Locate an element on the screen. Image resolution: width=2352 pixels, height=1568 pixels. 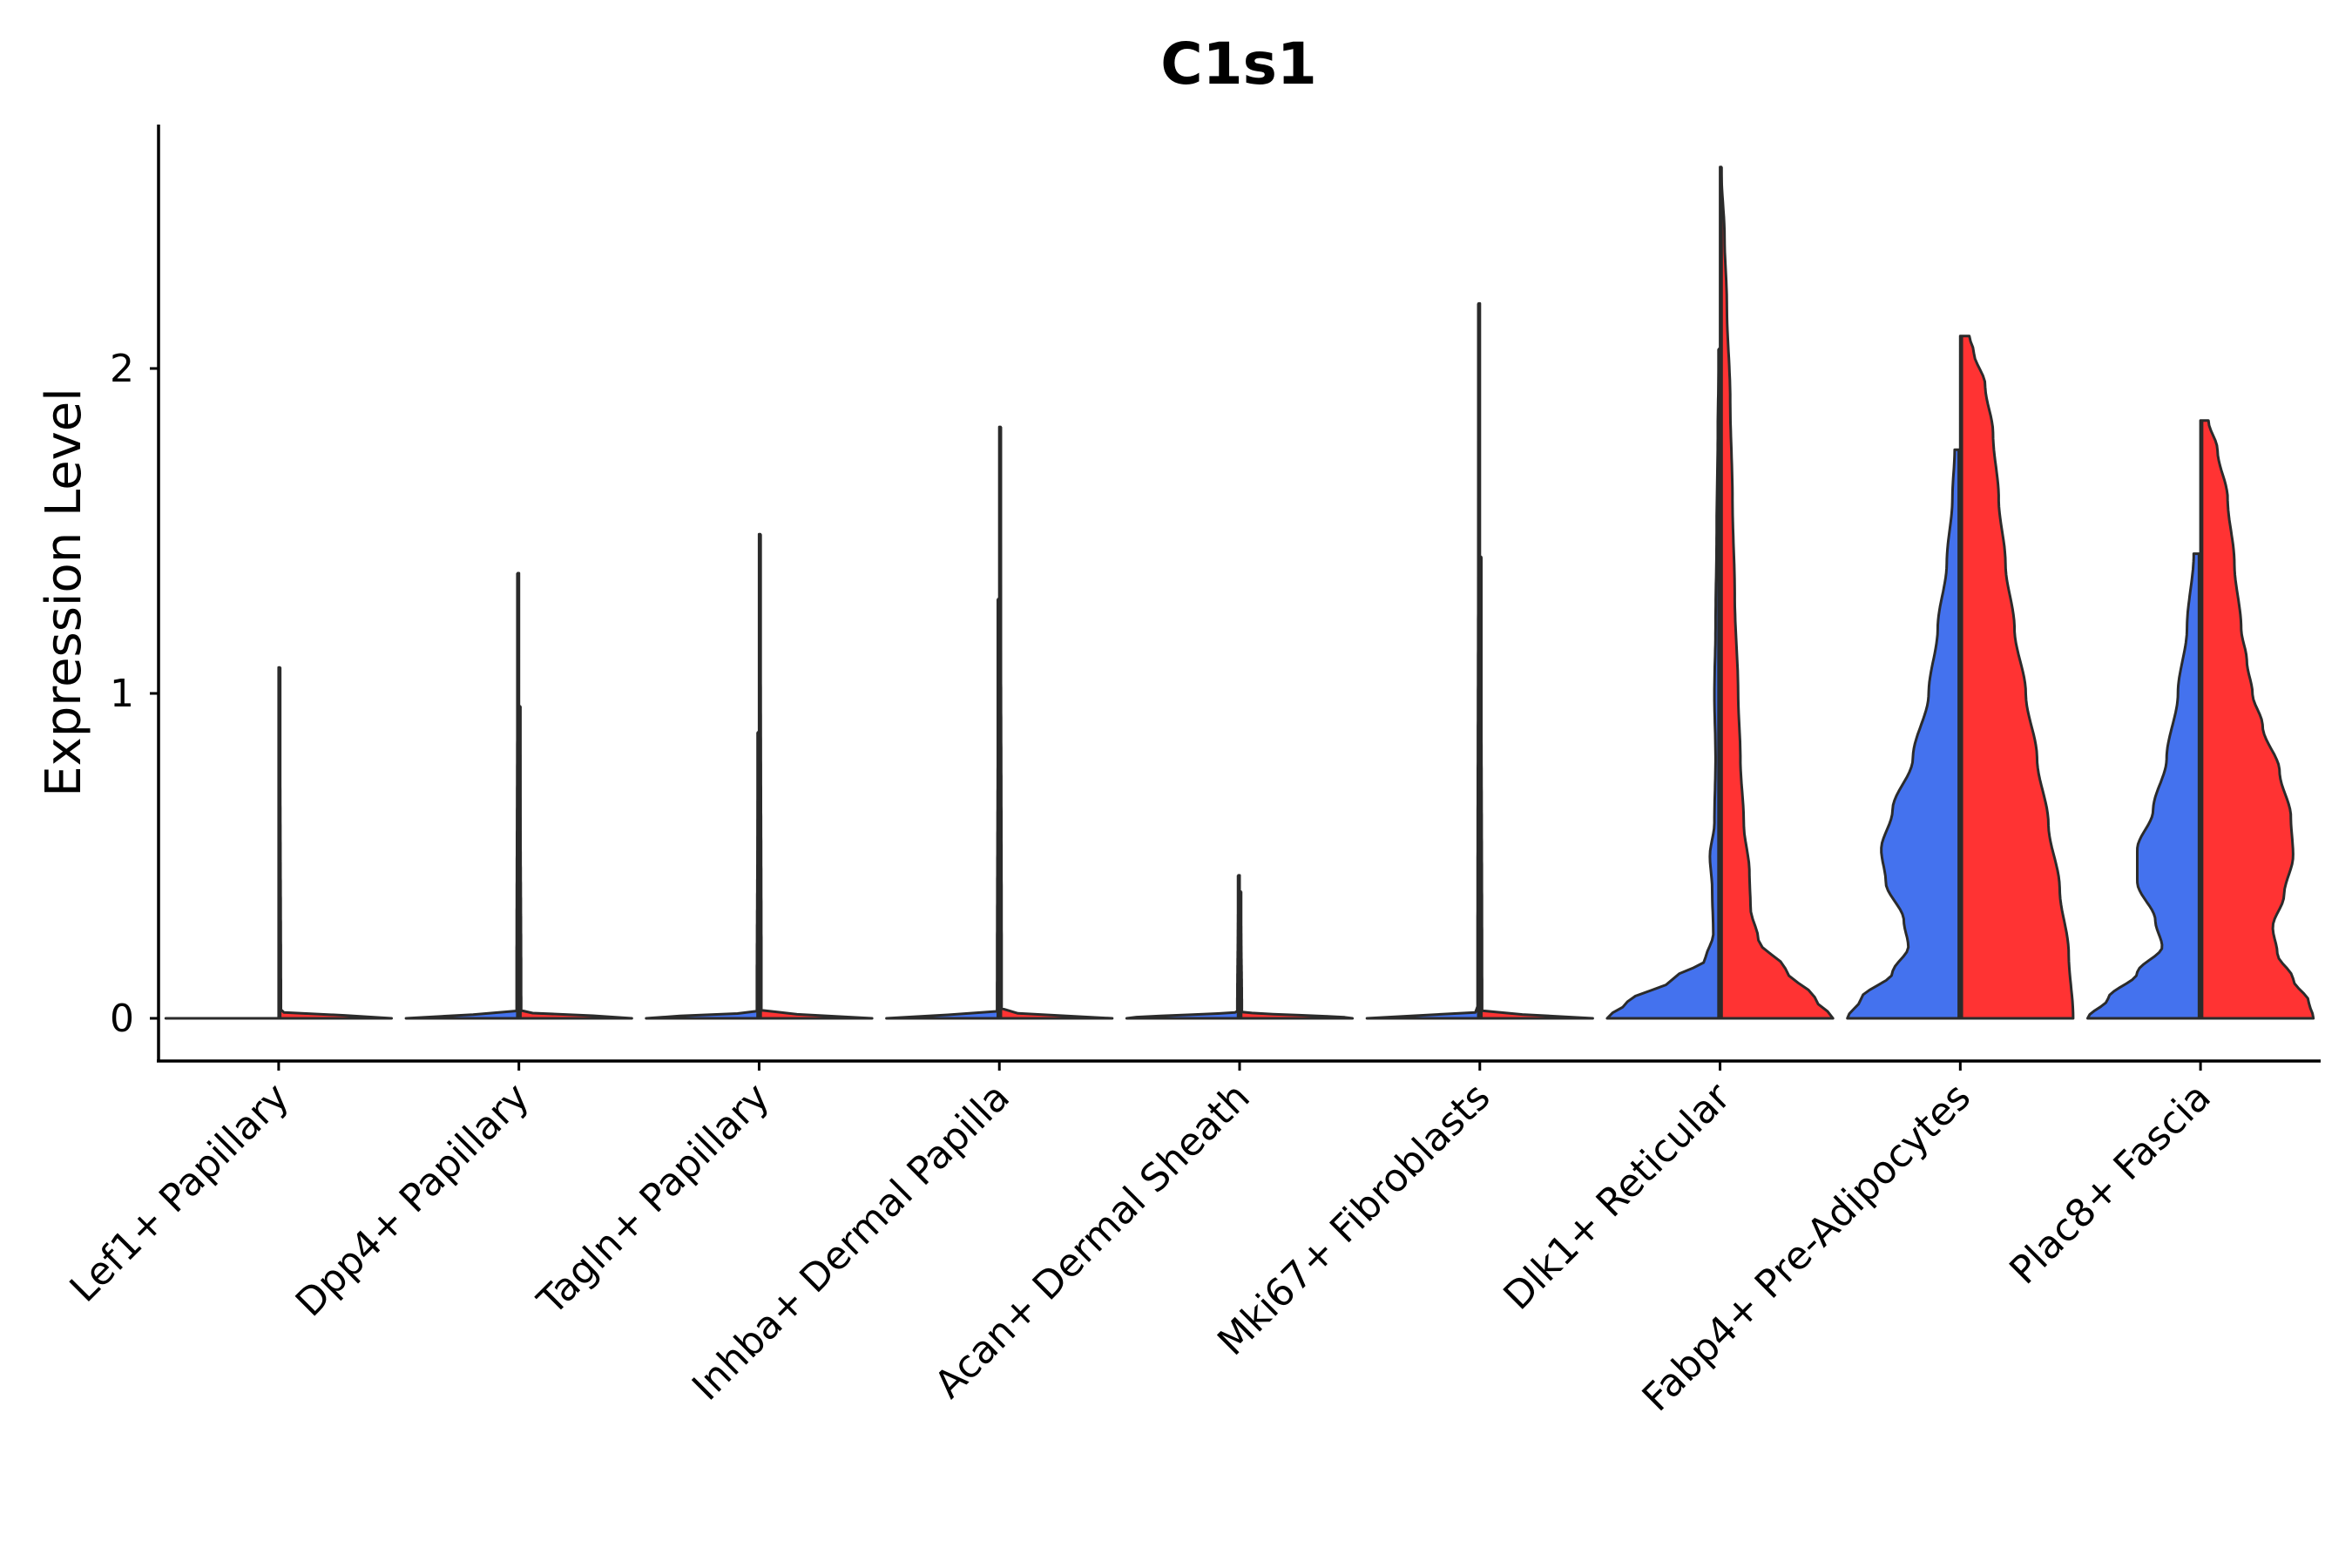
y-tick-label: 2 is located at coordinates (122, 369).